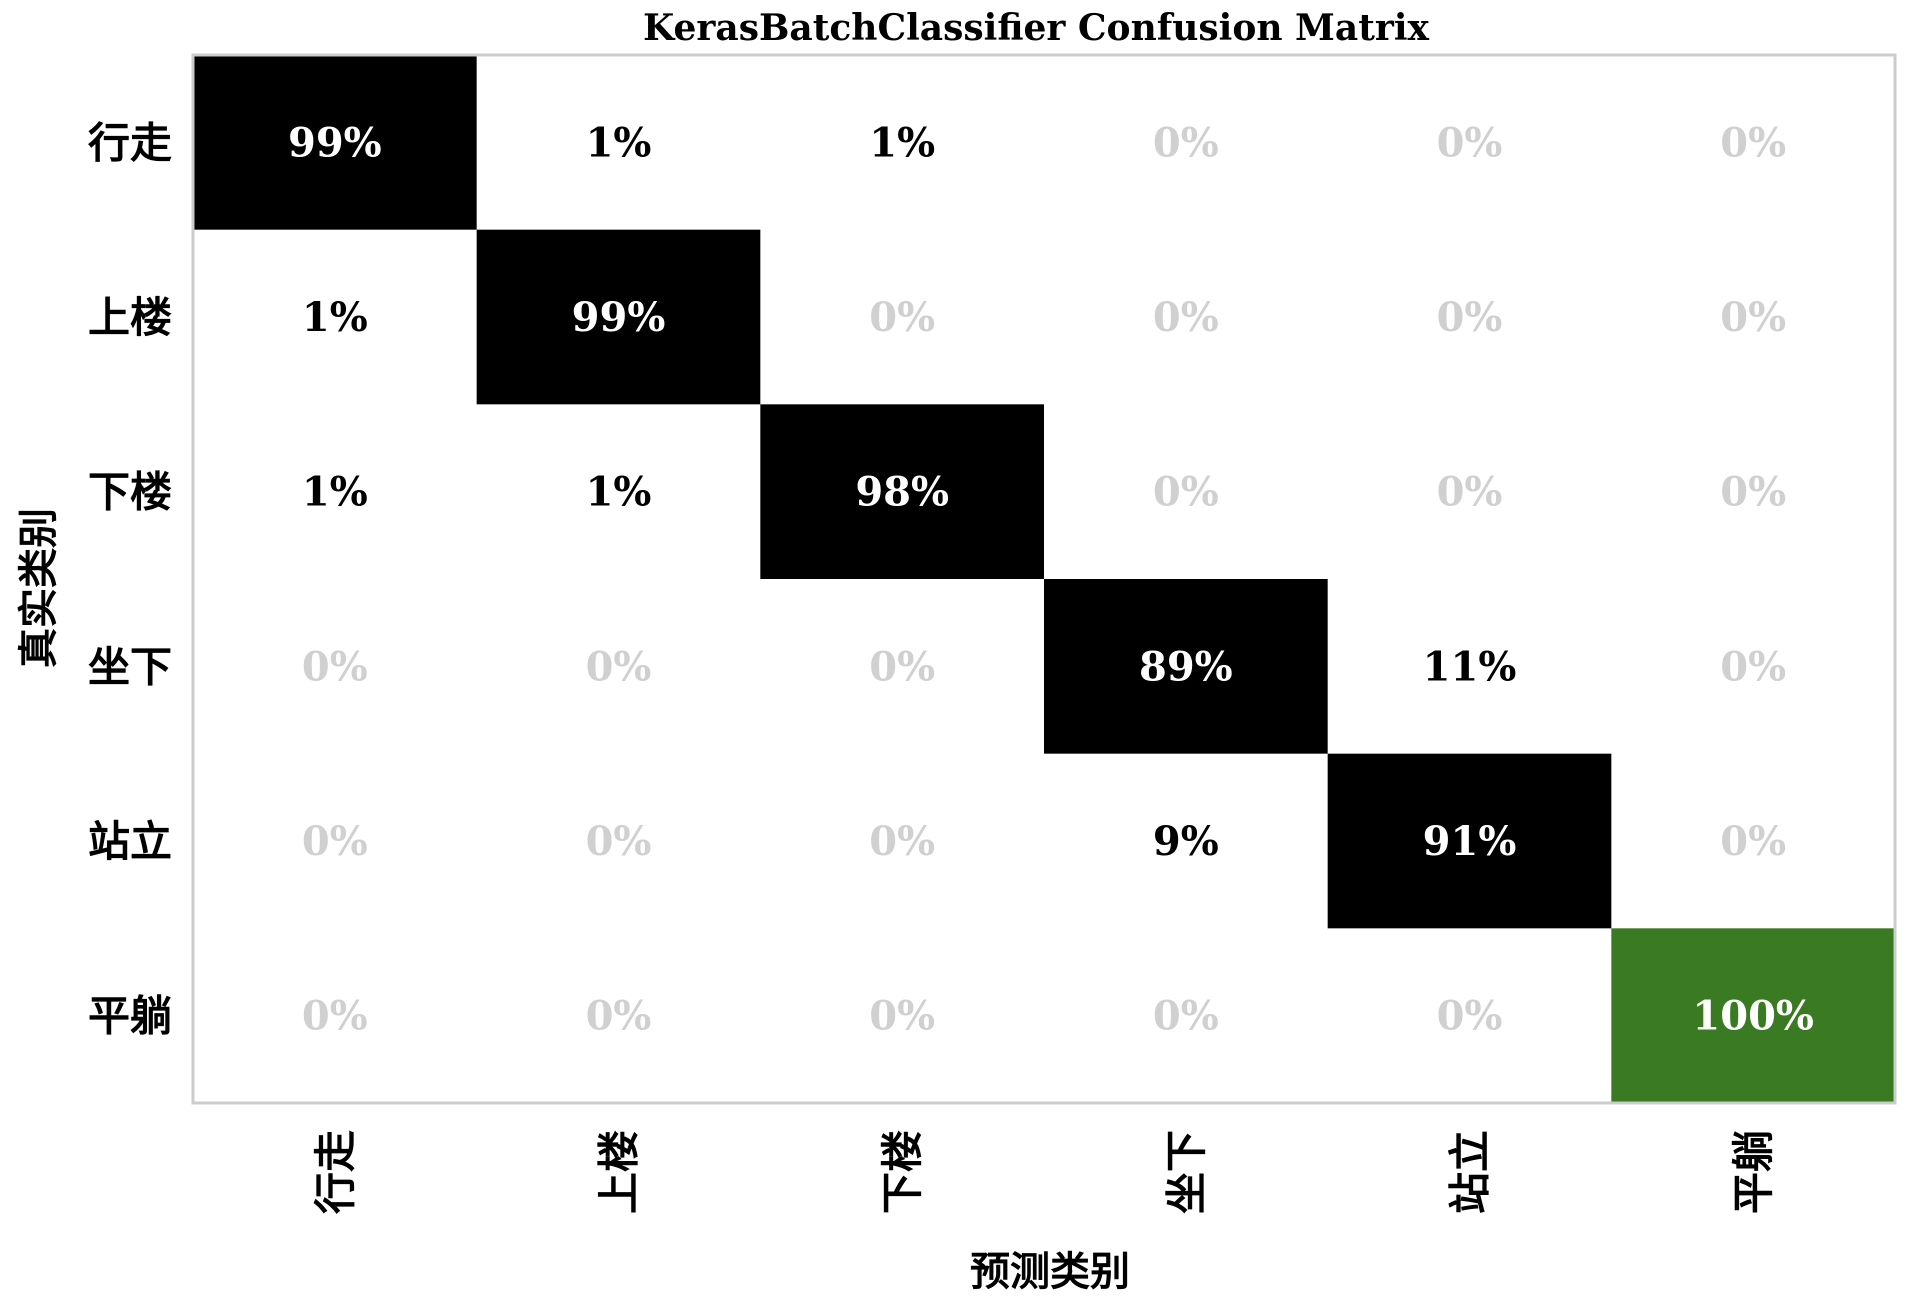 The height and width of the screenshot is (1305, 1913). Describe the element at coordinates (130, 1016) in the screenshot. I see `y-tick-label: 平躺` at that location.